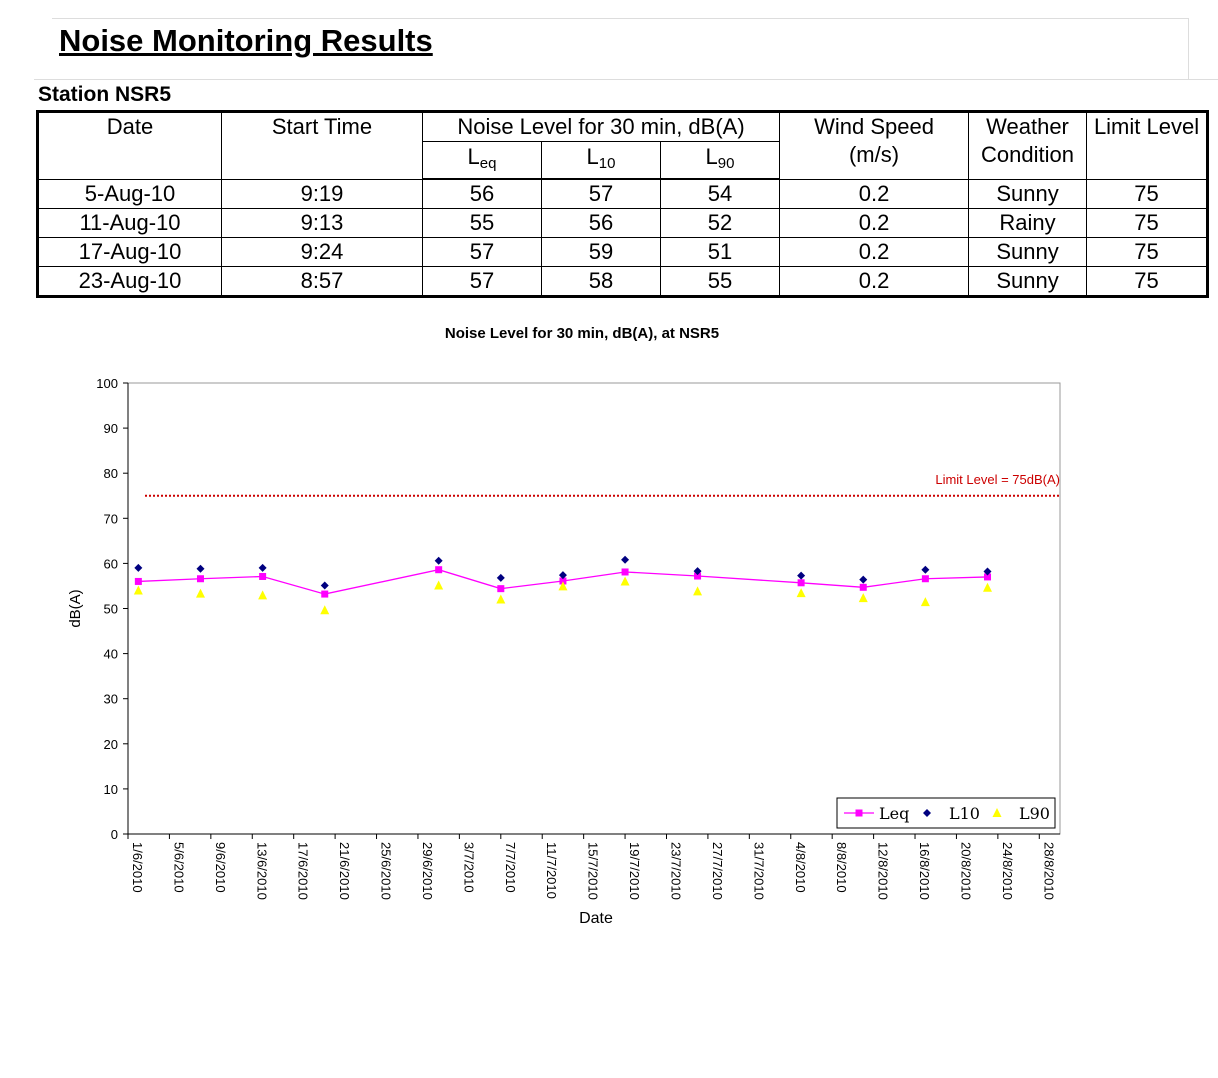 The height and width of the screenshot is (1078, 1218). Describe the element at coordinates (883, 871) in the screenshot. I see `x-tick-label: 12/8/2010` at that location.